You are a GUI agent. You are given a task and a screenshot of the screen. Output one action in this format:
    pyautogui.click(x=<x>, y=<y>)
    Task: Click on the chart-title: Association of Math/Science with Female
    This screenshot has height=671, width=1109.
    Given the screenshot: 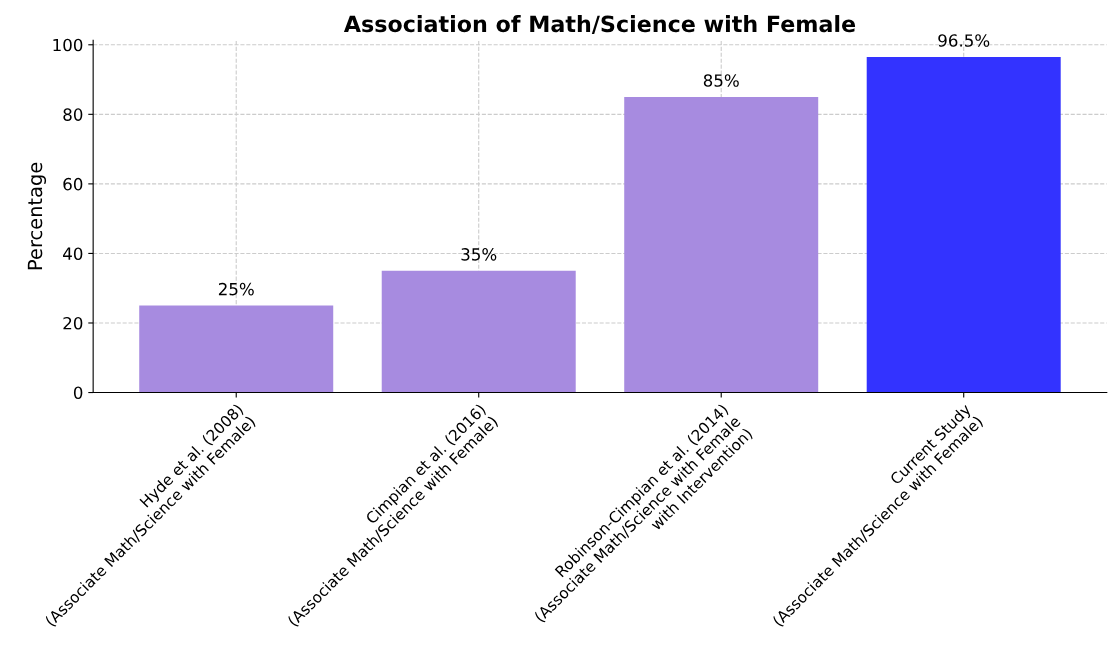 What is the action you would take?
    pyautogui.click(x=599, y=24)
    